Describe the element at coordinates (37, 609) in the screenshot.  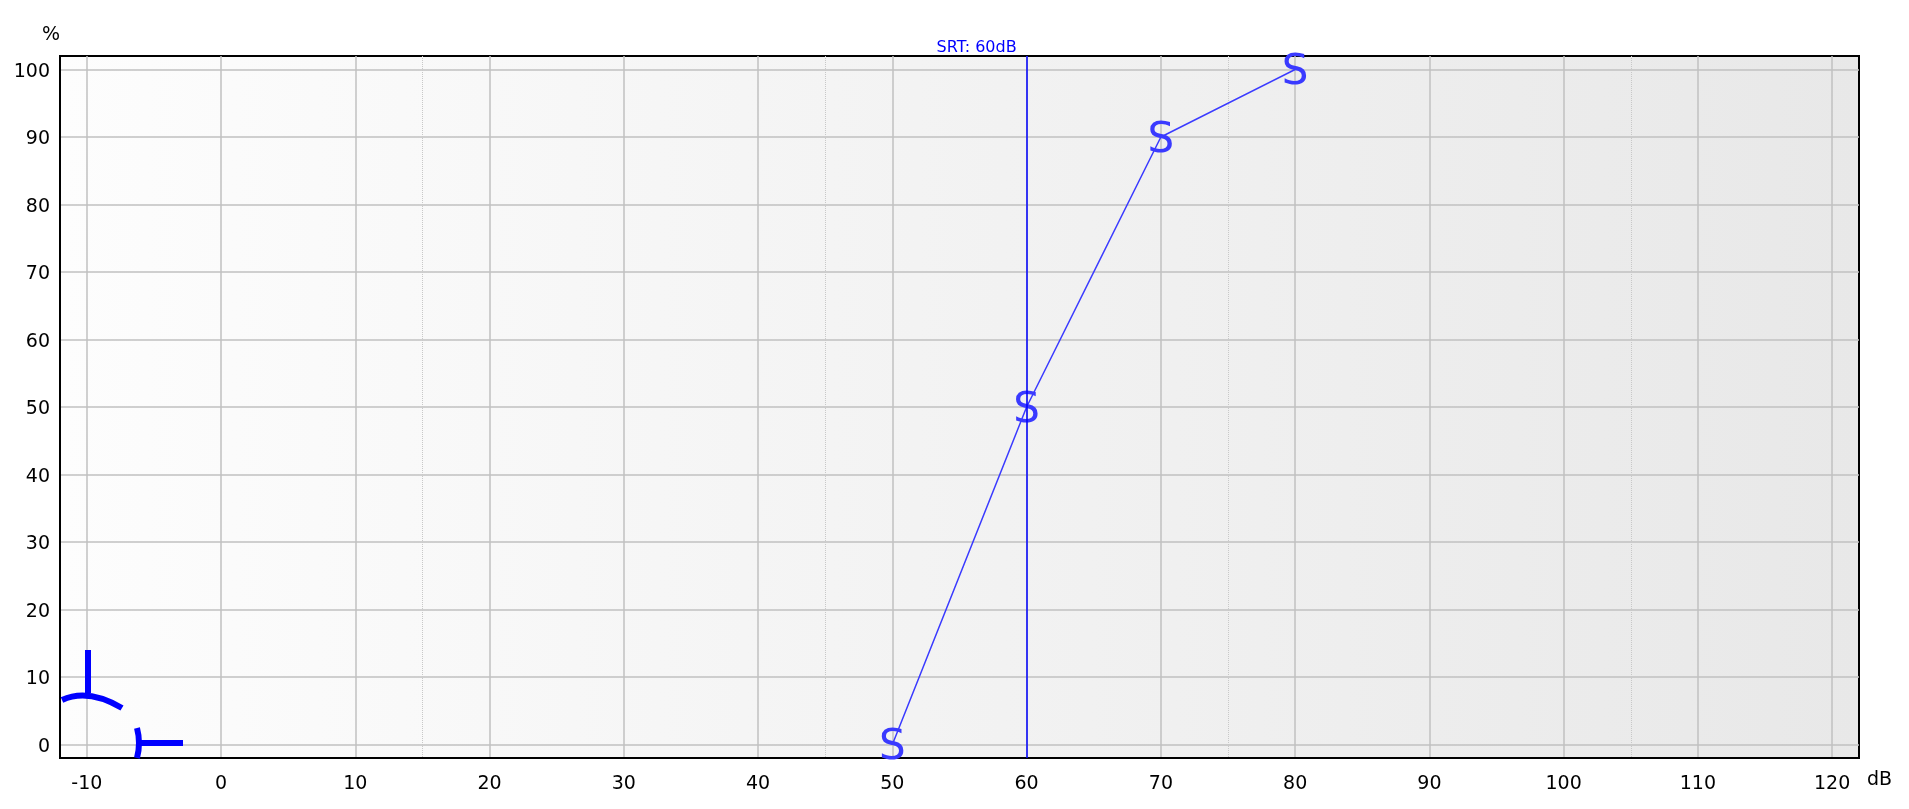
I see `y-tick-label: 20` at that location.